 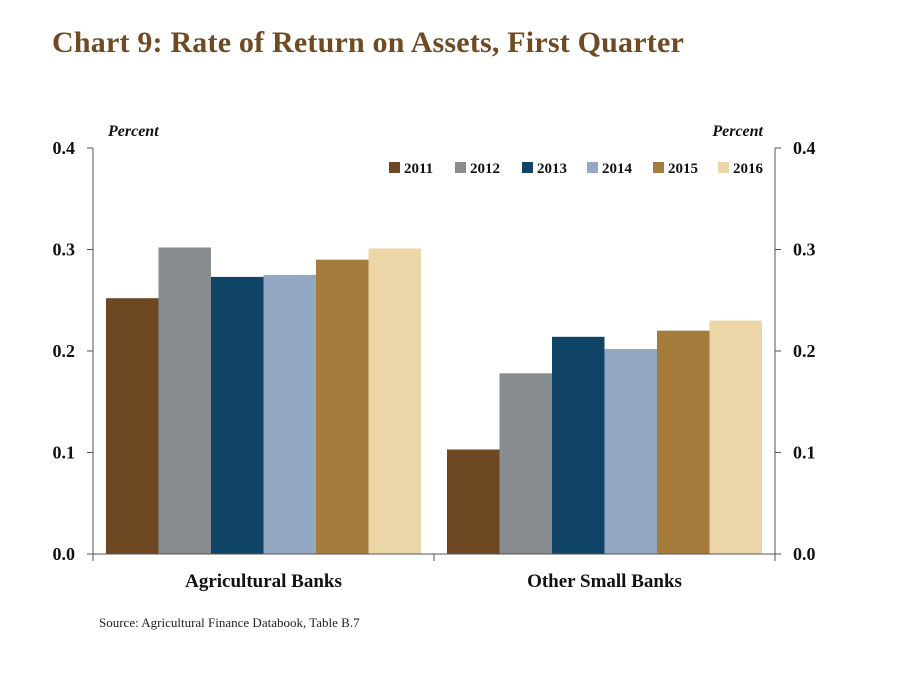 What do you see at coordinates (804, 453) in the screenshot?
I see `y-tick-label-right: 0.1` at bounding box center [804, 453].